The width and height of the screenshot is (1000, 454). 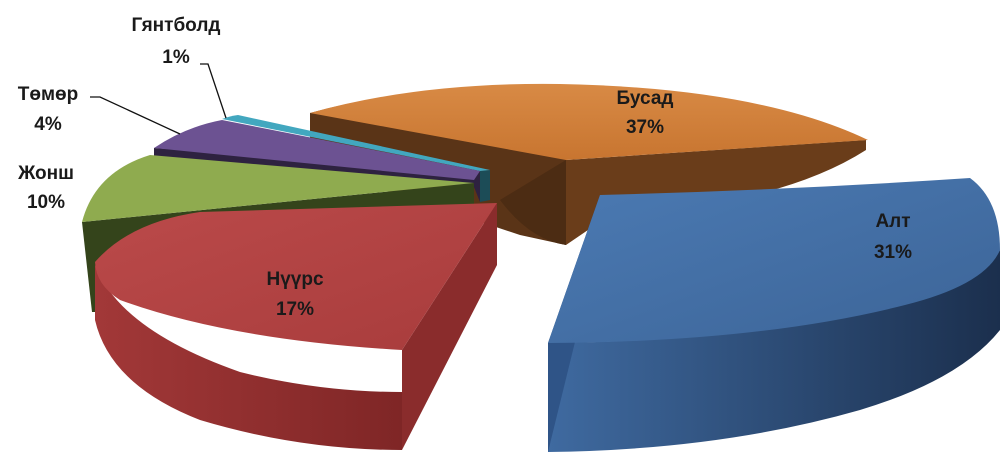 I want to click on slice-gyantbold-top, so click(x=356, y=143).